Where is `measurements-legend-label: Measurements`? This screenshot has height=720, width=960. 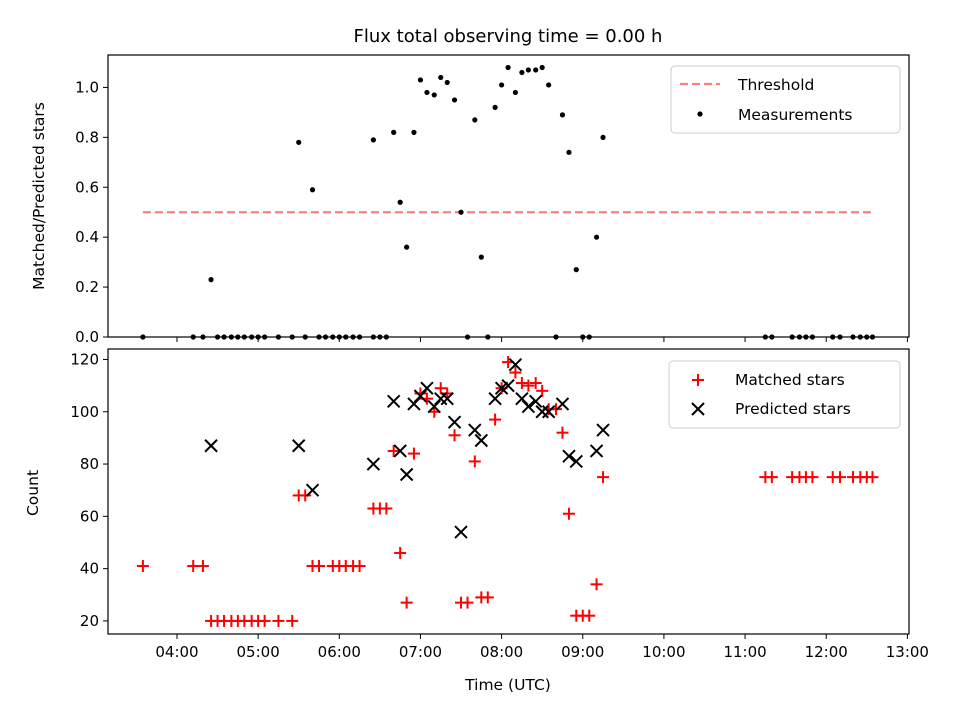 measurements-legend-label: Measurements is located at coordinates (795, 115).